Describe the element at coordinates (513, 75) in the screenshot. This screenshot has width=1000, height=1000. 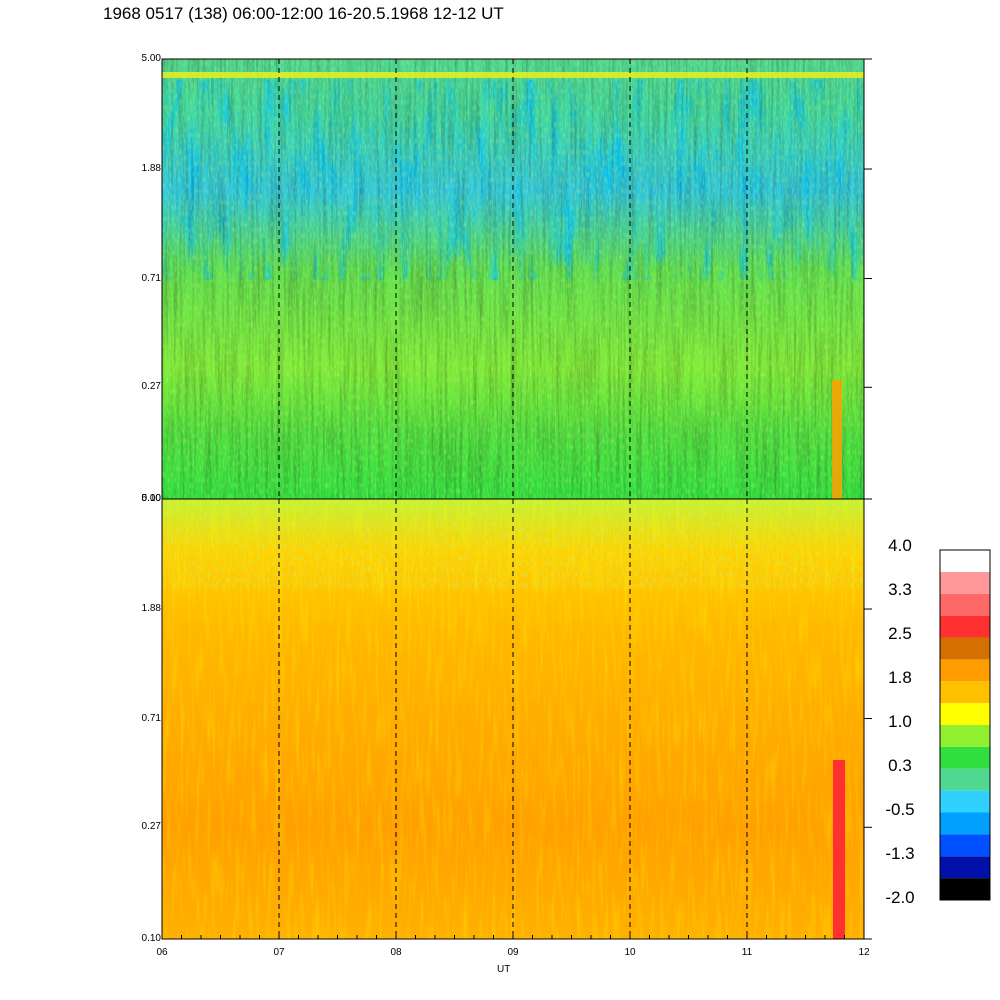
I see `top-panel-yellow-band` at that location.